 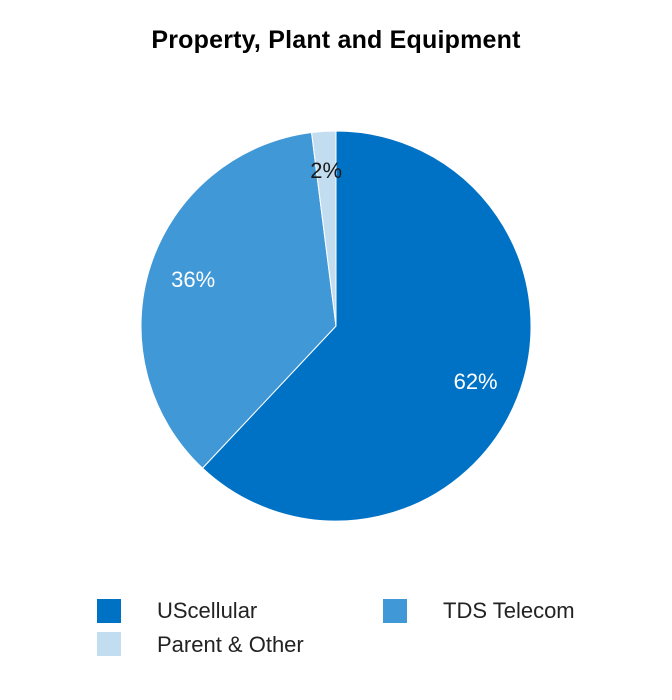 I want to click on slice-label-parent-other: 2%, so click(x=326, y=170).